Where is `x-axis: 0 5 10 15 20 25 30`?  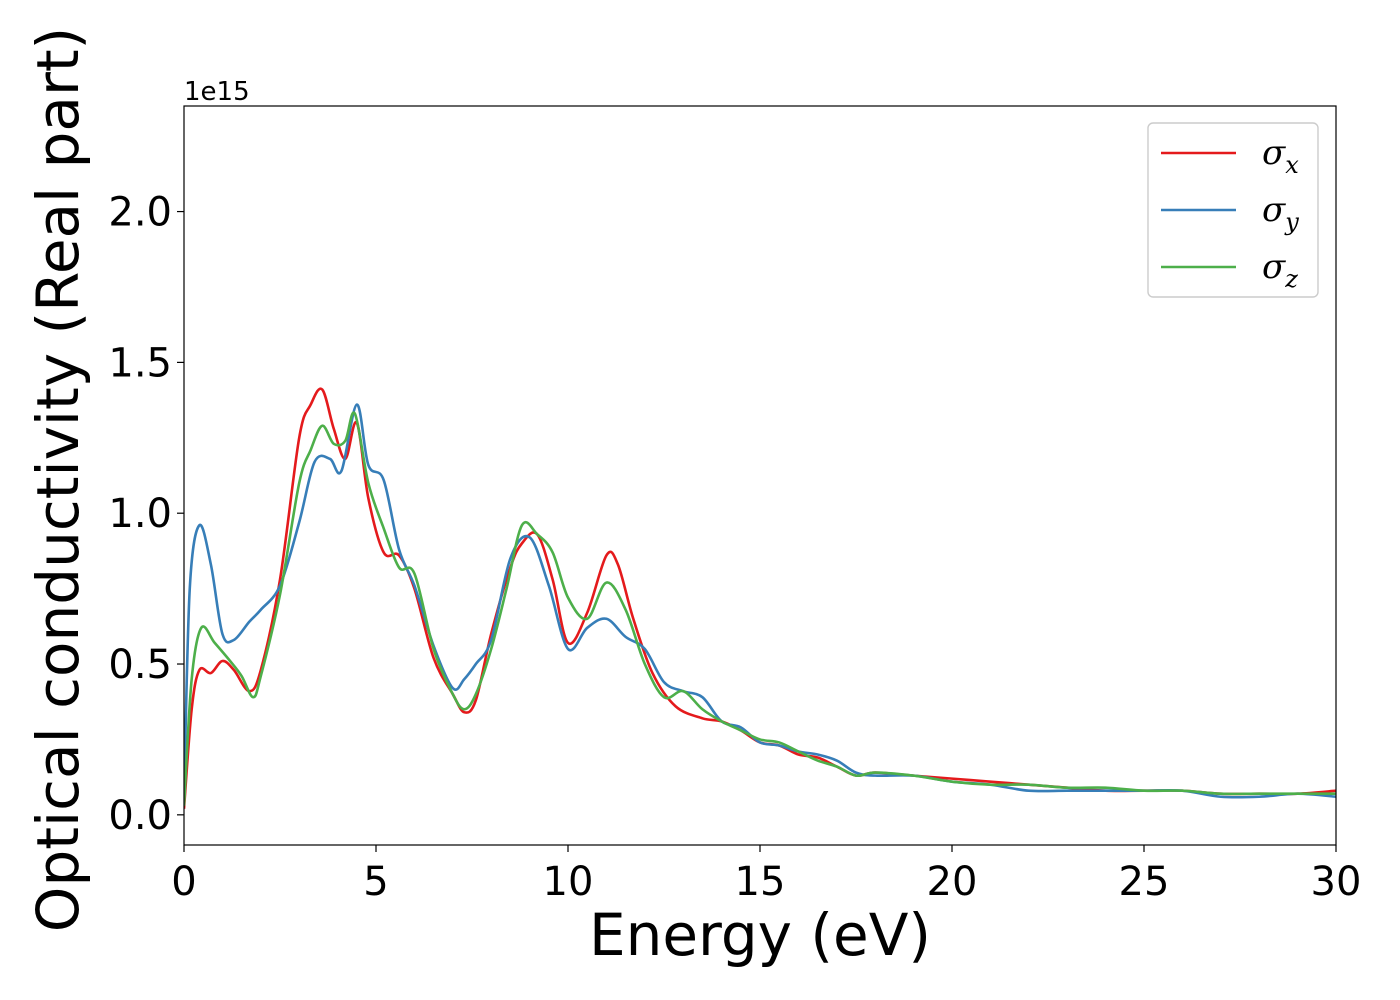
x-axis: 0 5 10 15 20 25 30 is located at coordinates (766, 875).